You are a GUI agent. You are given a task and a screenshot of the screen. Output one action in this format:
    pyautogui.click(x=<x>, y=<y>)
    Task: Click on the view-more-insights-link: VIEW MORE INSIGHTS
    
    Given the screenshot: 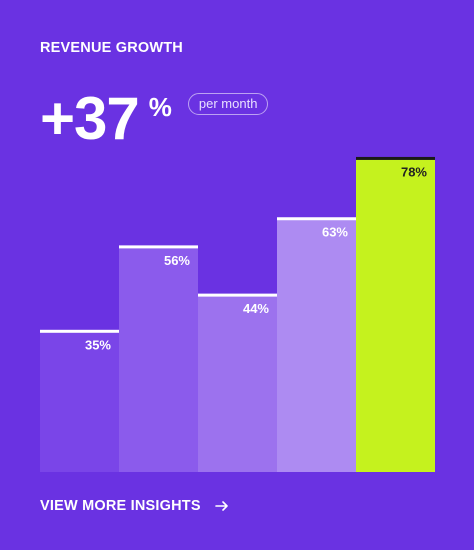 What is the action you would take?
    pyautogui.click(x=134, y=506)
    